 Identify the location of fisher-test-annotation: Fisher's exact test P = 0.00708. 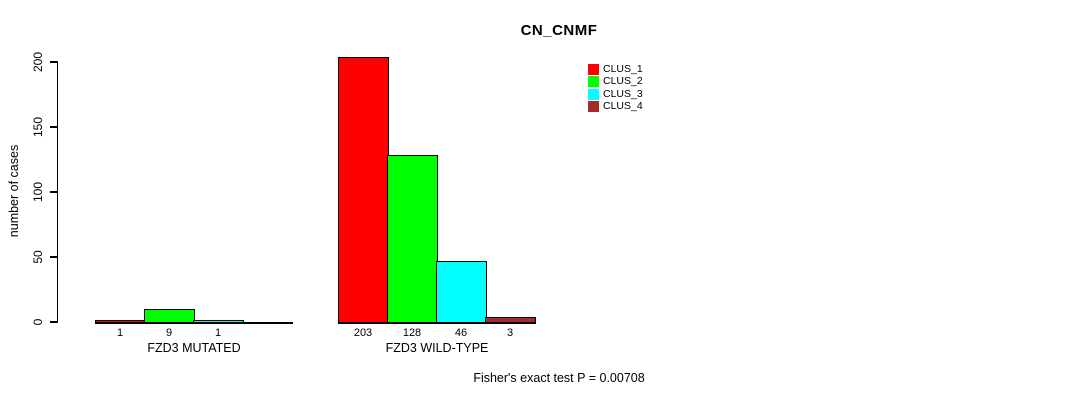
(559, 378).